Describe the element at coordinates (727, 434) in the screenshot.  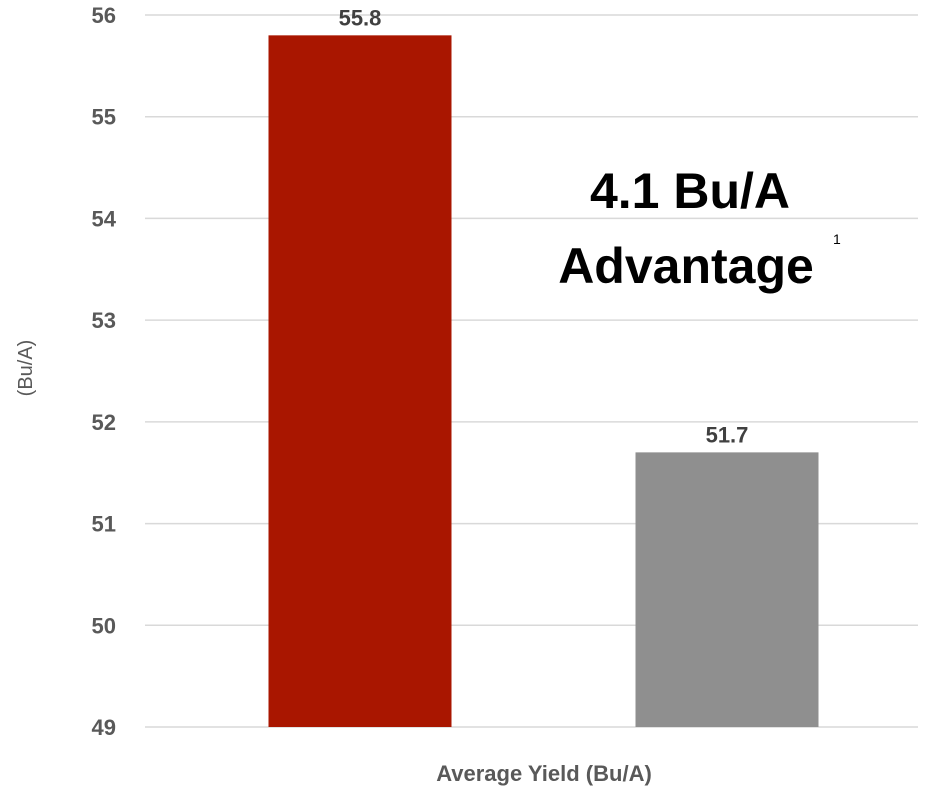
I see `data-label-2: 51.7` at that location.